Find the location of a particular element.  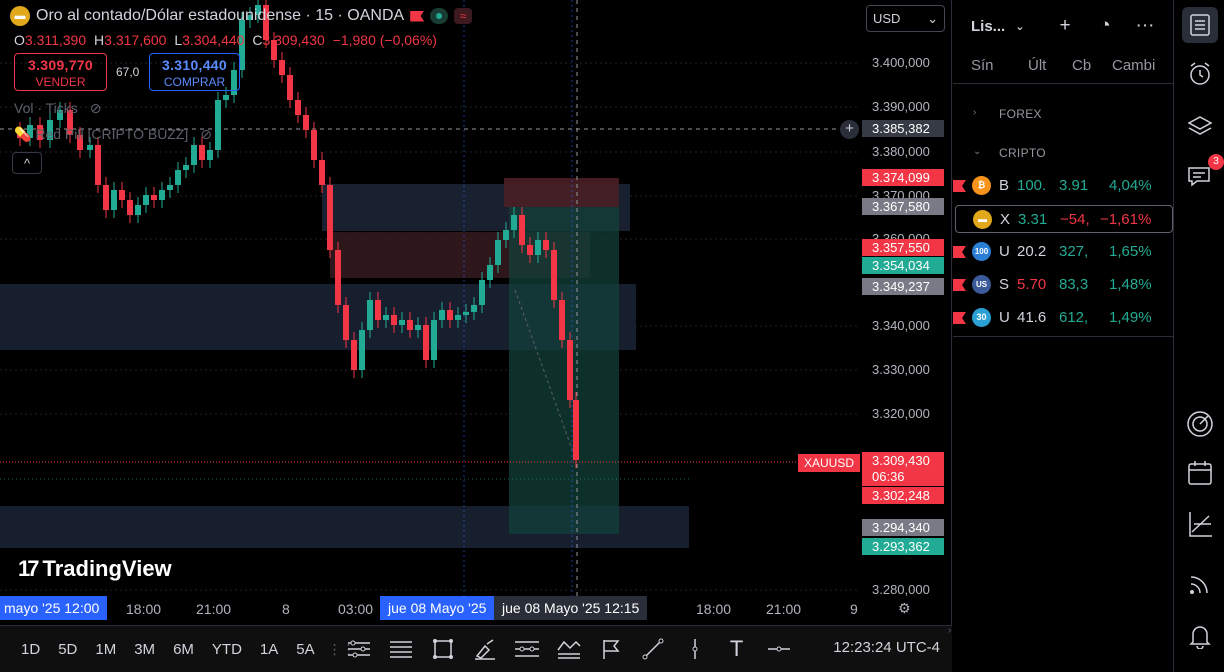

range-1d: 1D is located at coordinates (31, 649).